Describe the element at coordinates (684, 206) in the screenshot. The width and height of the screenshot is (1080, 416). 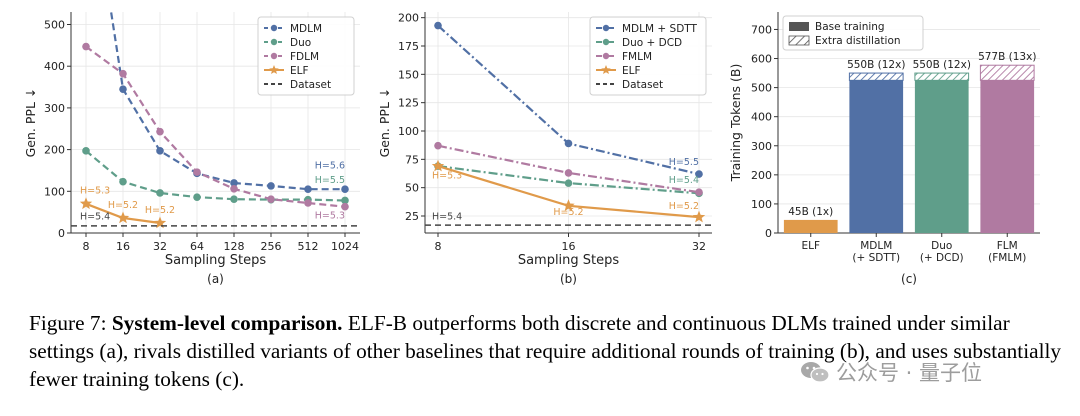
I see `annotation-label: H=5.2` at that location.